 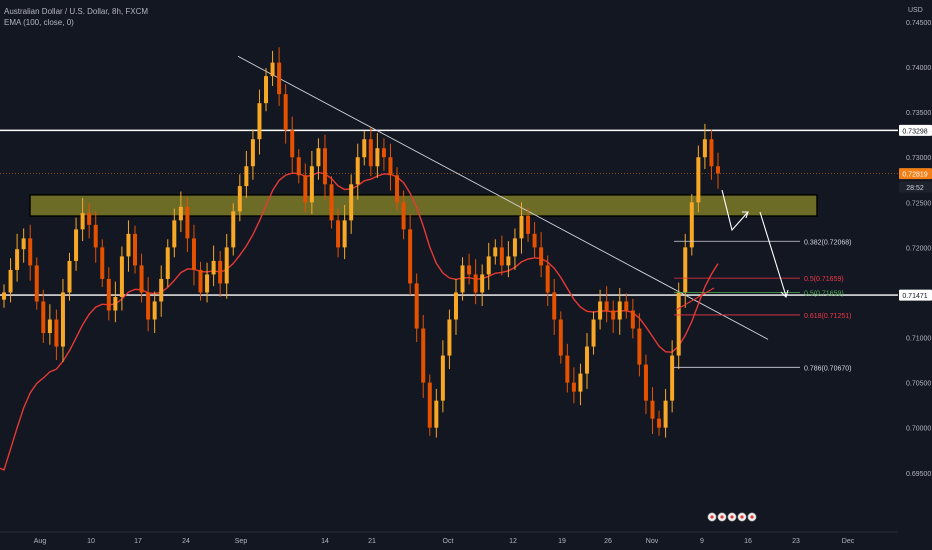 I want to click on fib-level-label: 0.382(0.72068), so click(x=827, y=242).